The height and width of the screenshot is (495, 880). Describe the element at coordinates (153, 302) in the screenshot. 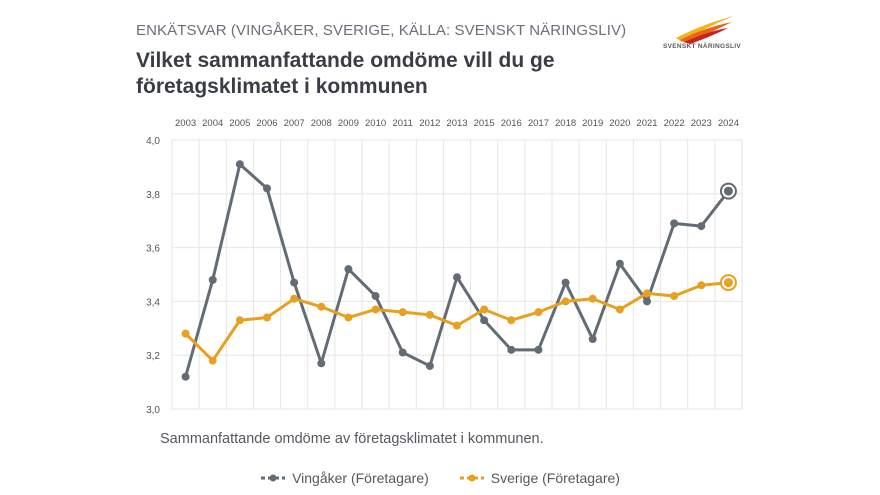

I see `y-tick-label: 3,4` at that location.